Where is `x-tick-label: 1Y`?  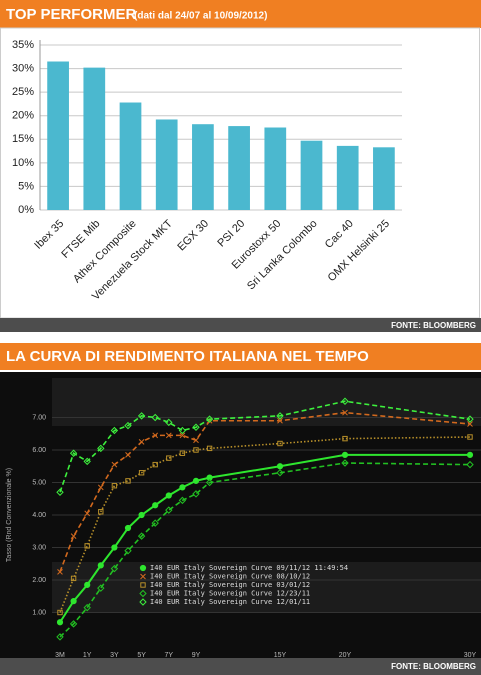 x-tick-label: 1Y is located at coordinates (87, 655).